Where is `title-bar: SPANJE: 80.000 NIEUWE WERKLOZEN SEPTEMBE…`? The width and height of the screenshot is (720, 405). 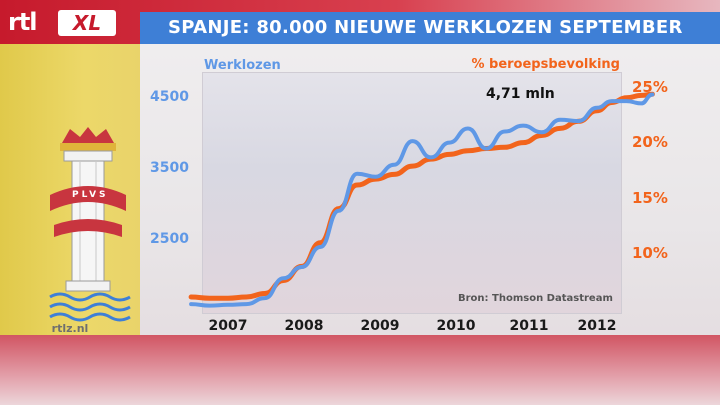 title-bar: SPANJE: 80.000 NIEUWE WERKLOZEN SEPTEMBE… is located at coordinates (430, 28).